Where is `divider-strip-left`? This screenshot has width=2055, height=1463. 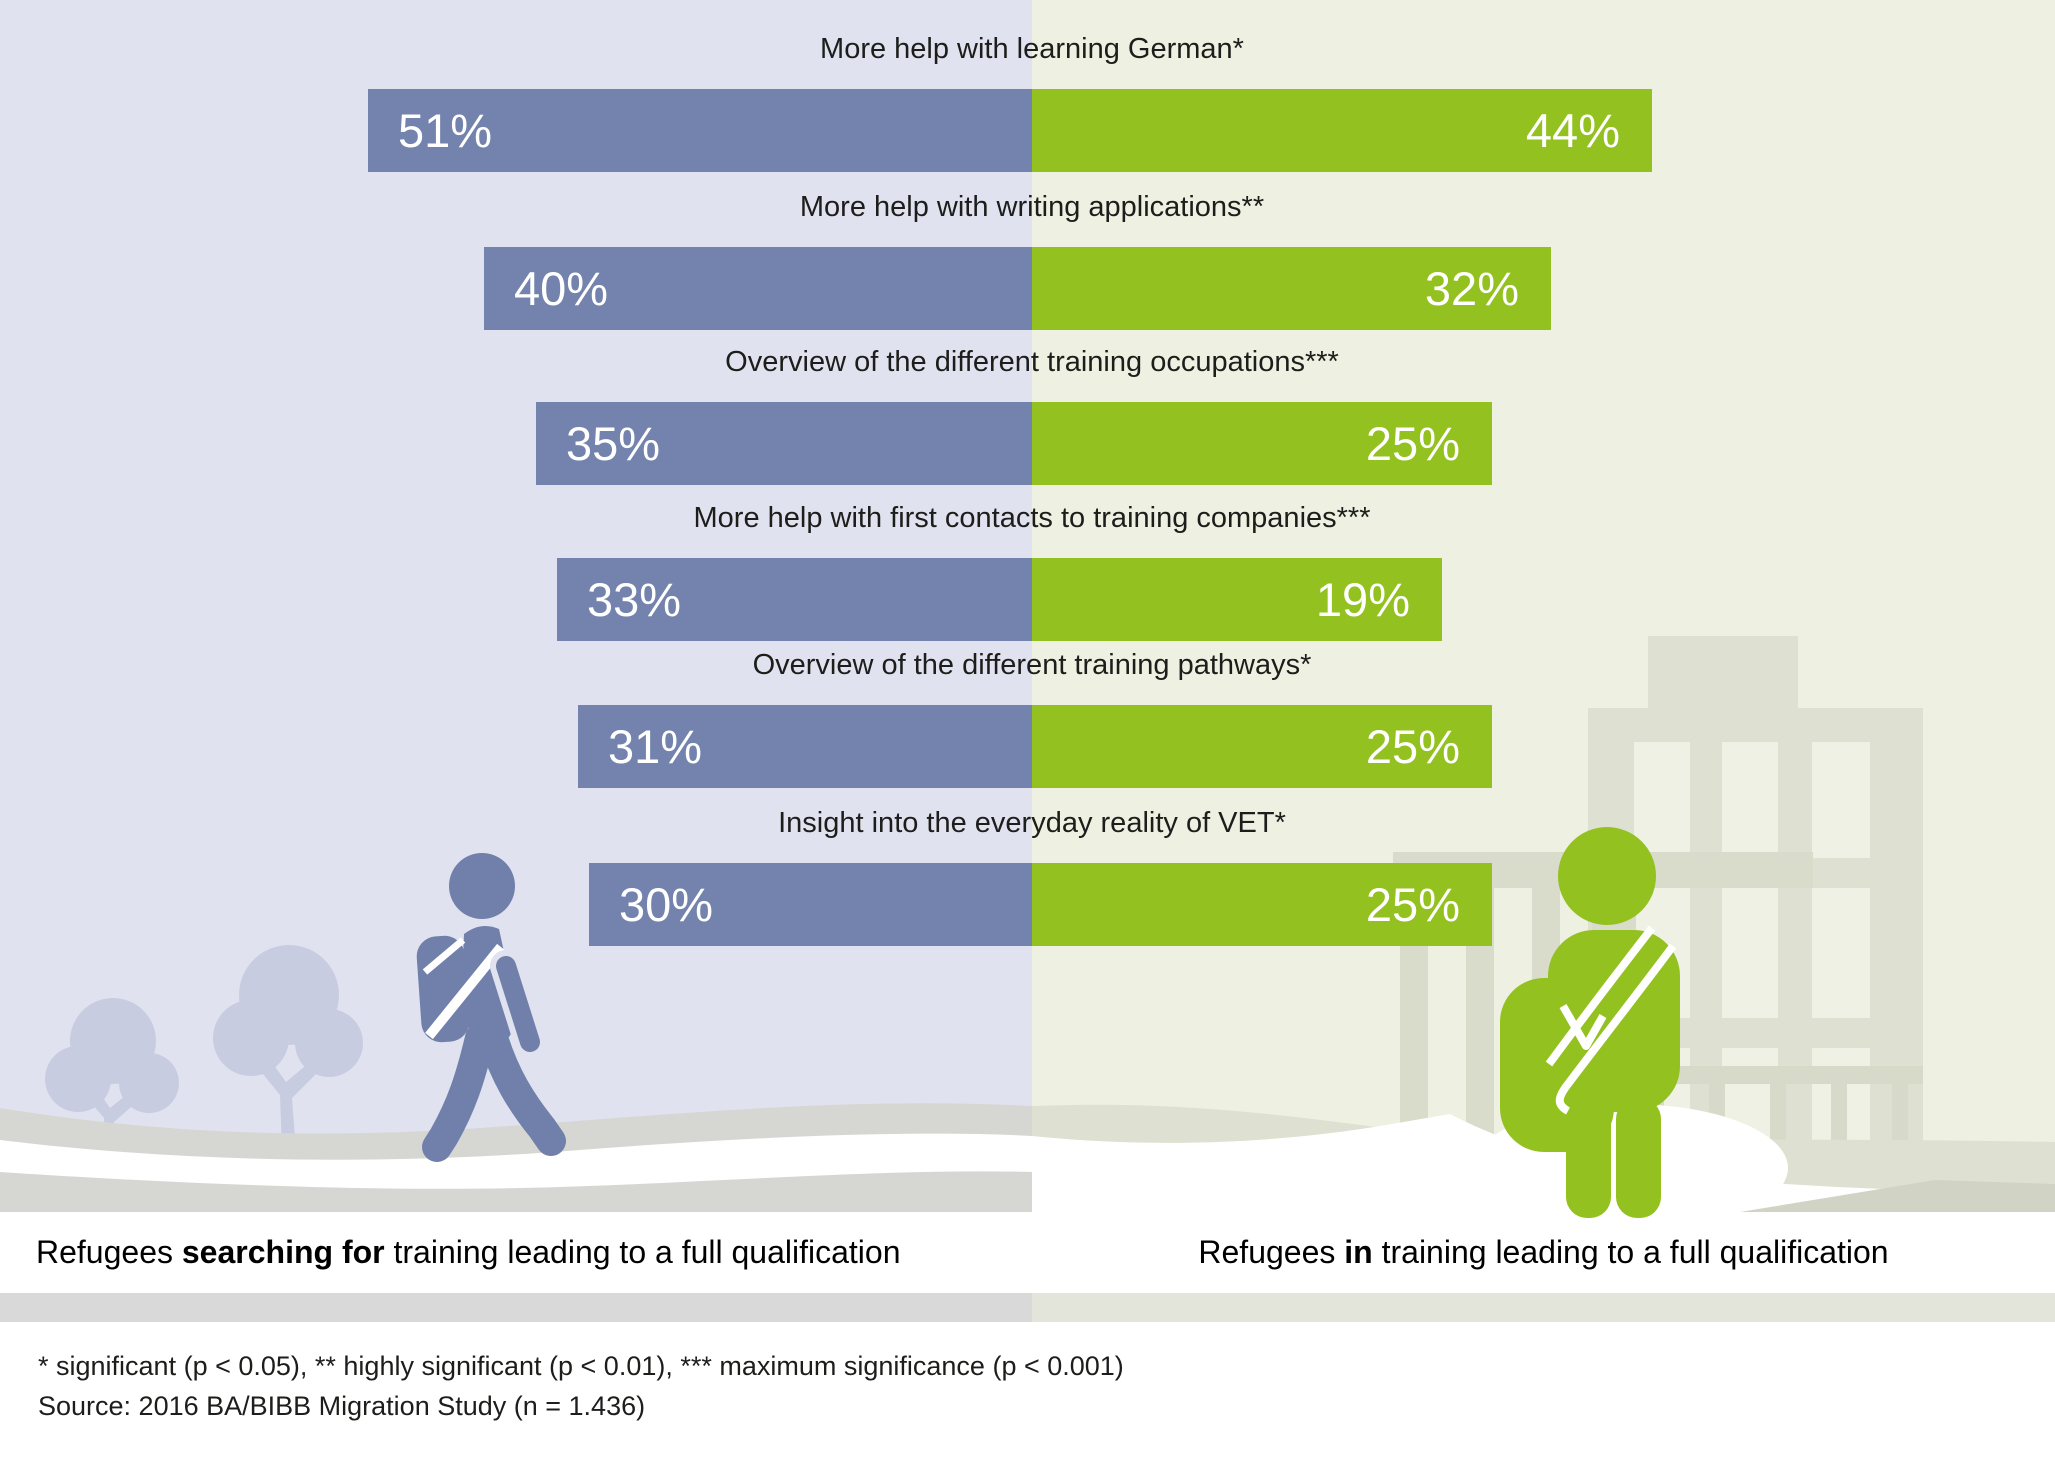 divider-strip-left is located at coordinates (516, 1307).